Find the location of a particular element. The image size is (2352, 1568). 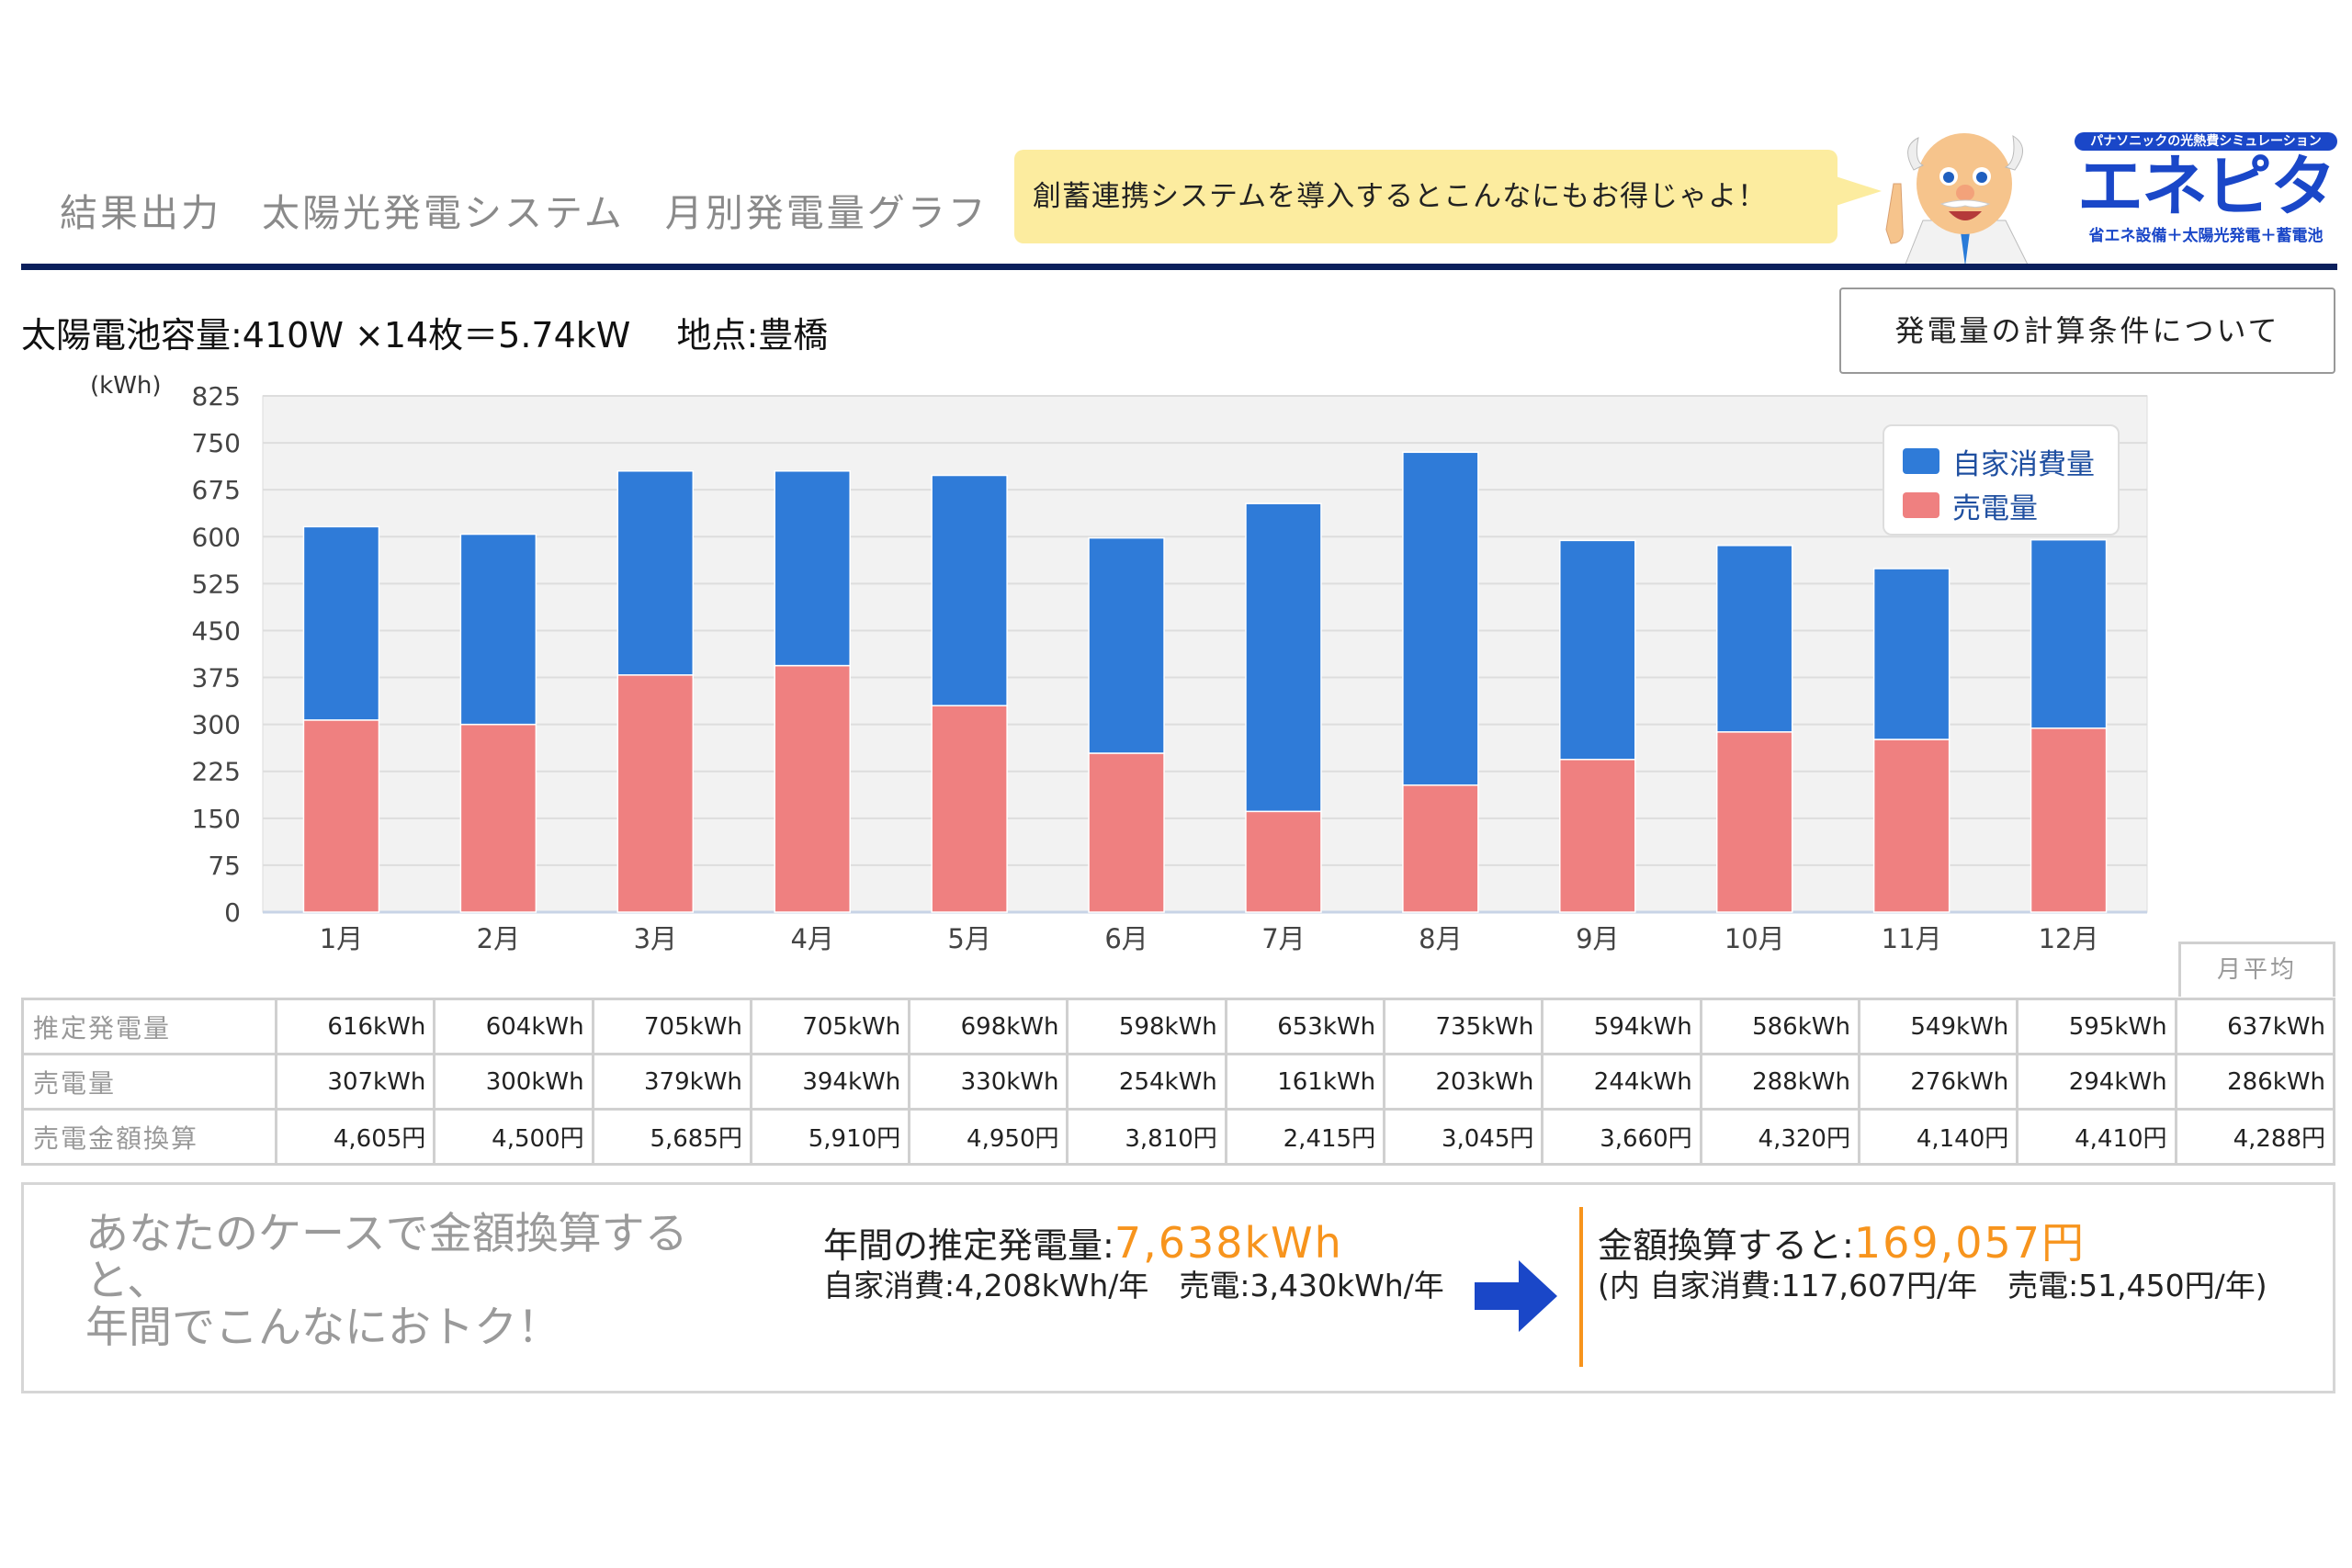

month-cell: 254kWh is located at coordinates (1146, 1082).